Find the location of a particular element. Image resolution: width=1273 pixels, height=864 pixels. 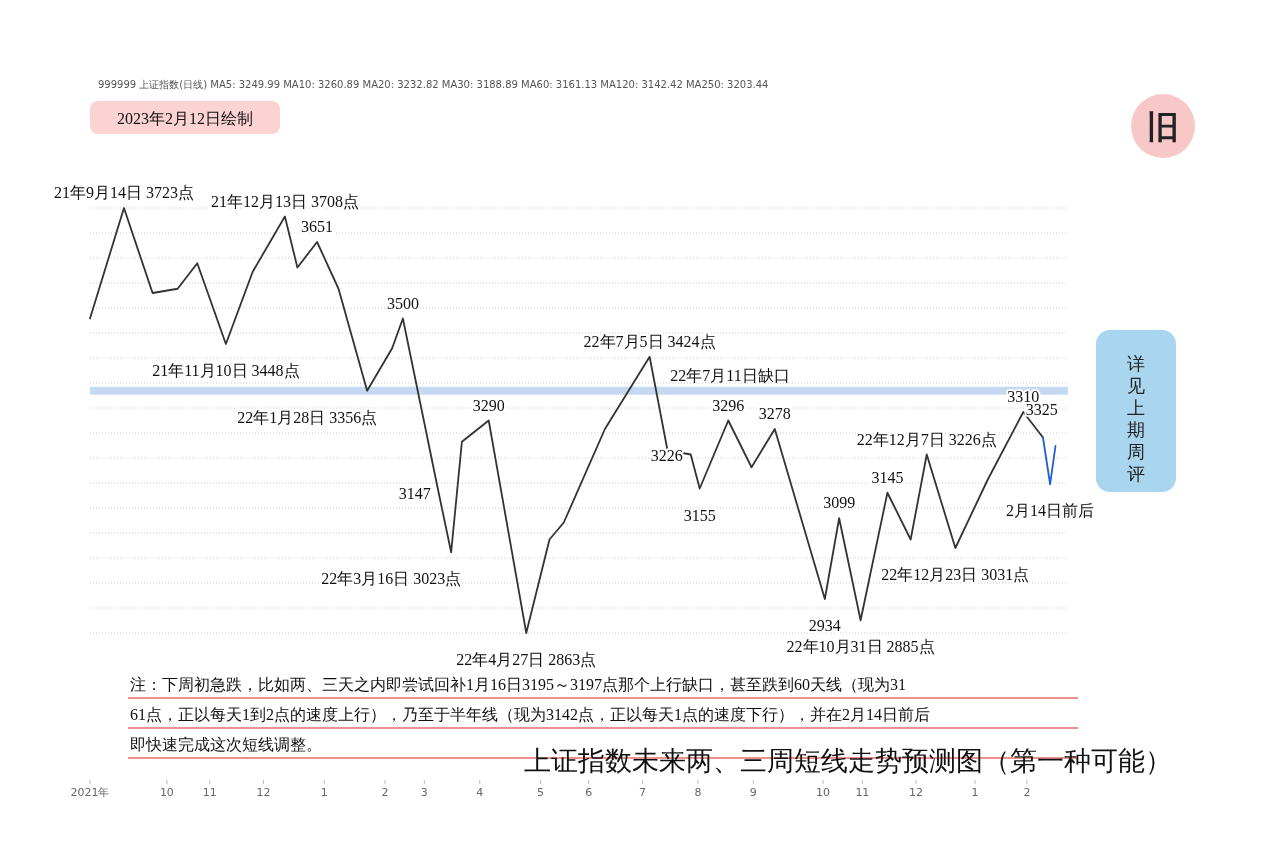

annotation: 3099 is located at coordinates (839, 503).